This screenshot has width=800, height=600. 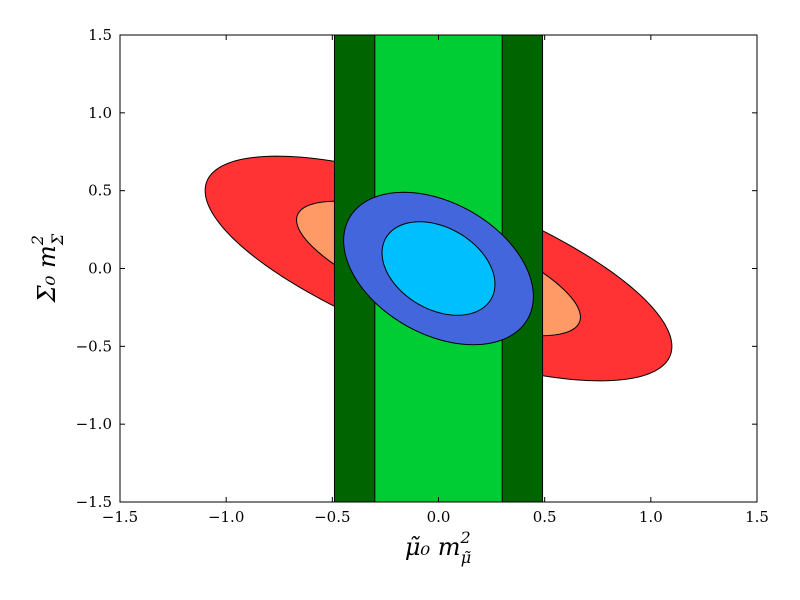 I want to click on y-label-sup: 2, so click(x=37, y=240).